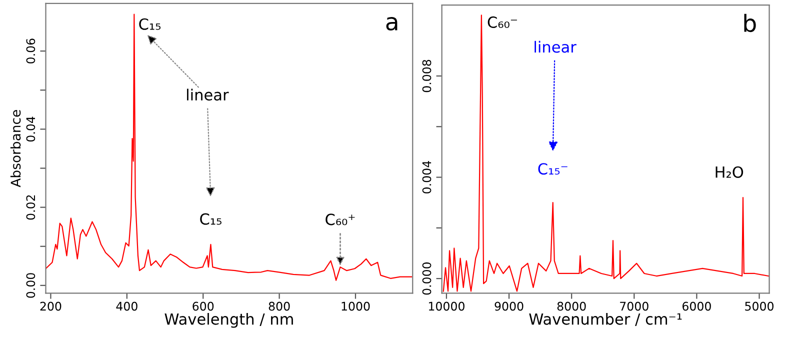 The height and width of the screenshot is (339, 789). I want to click on x-tick-label: 8000, so click(571, 306).